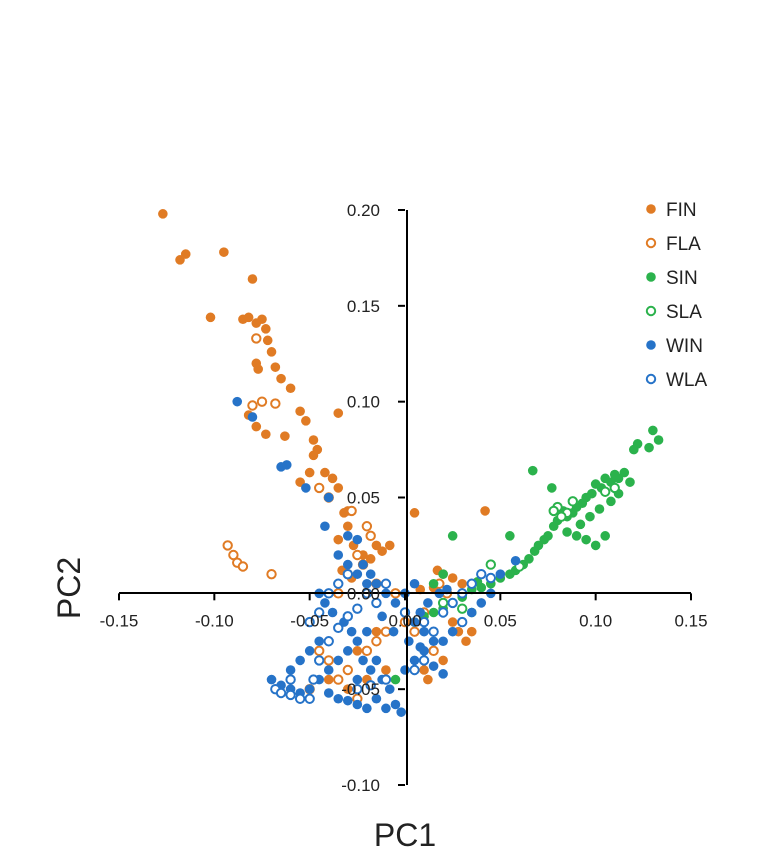 Image resolution: width=758 pixels, height=868 pixels. Describe the element at coordinates (363, 593) in the screenshot. I see `y-tick-label: 0.00` at that location.